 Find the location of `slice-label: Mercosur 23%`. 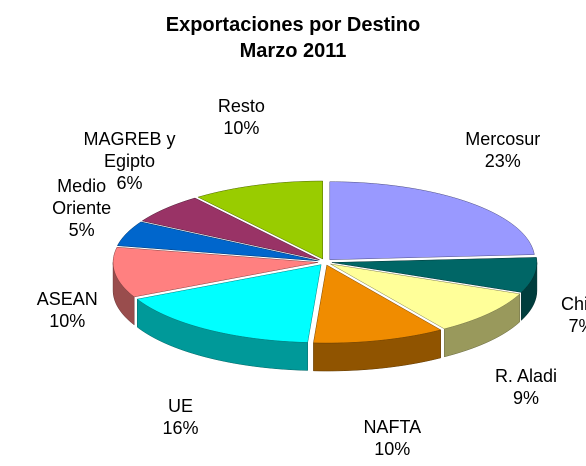

slice-label: Mercosur 23% is located at coordinates (503, 150).